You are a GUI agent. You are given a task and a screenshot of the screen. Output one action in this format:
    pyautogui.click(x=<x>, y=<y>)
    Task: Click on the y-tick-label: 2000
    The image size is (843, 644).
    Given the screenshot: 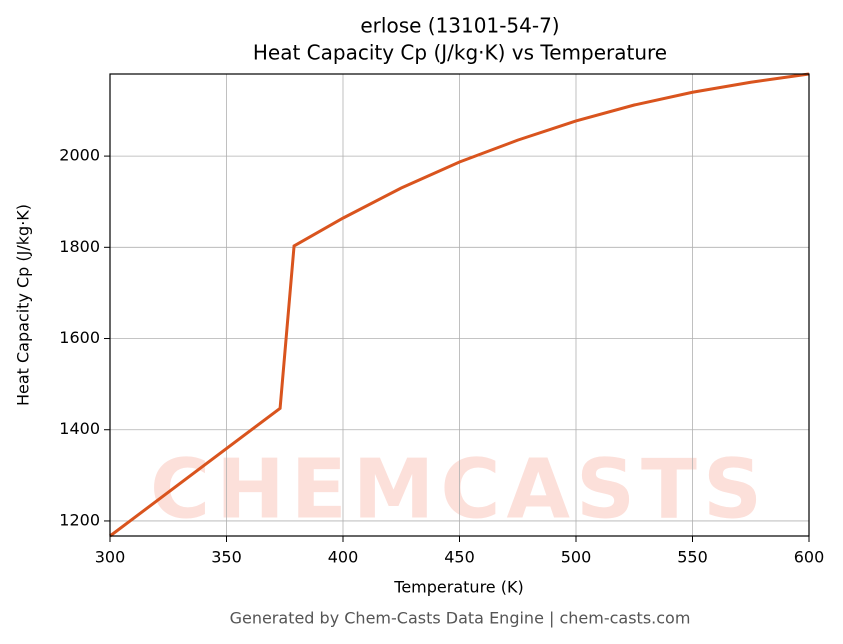 What is the action you would take?
    pyautogui.click(x=79, y=155)
    